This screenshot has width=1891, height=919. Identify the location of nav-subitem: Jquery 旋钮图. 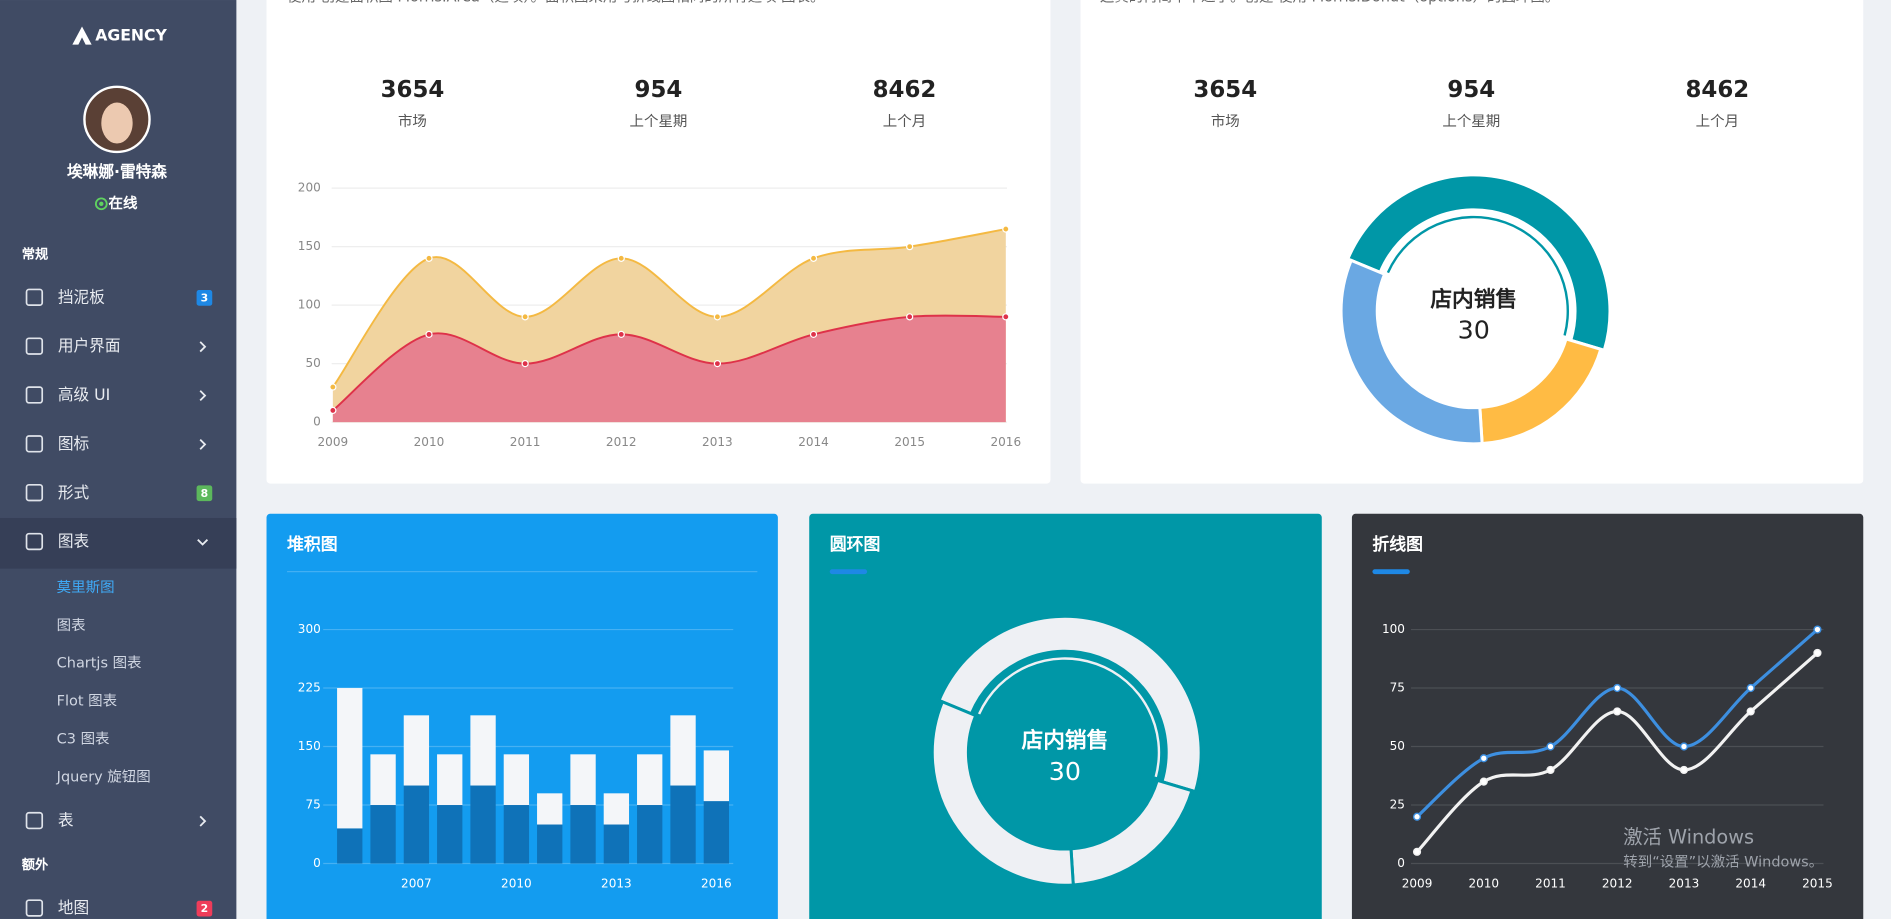
(103, 776).